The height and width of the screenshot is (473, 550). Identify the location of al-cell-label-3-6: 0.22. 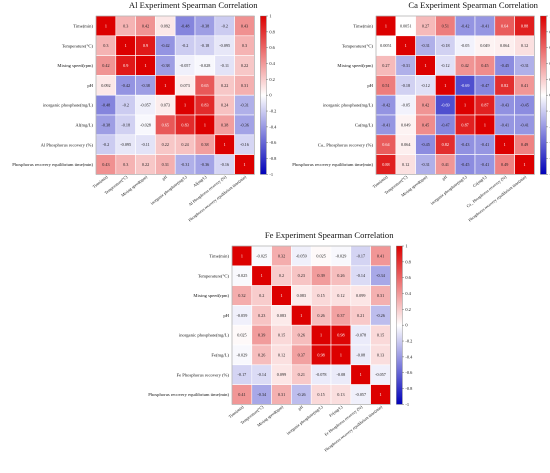
(224, 85).